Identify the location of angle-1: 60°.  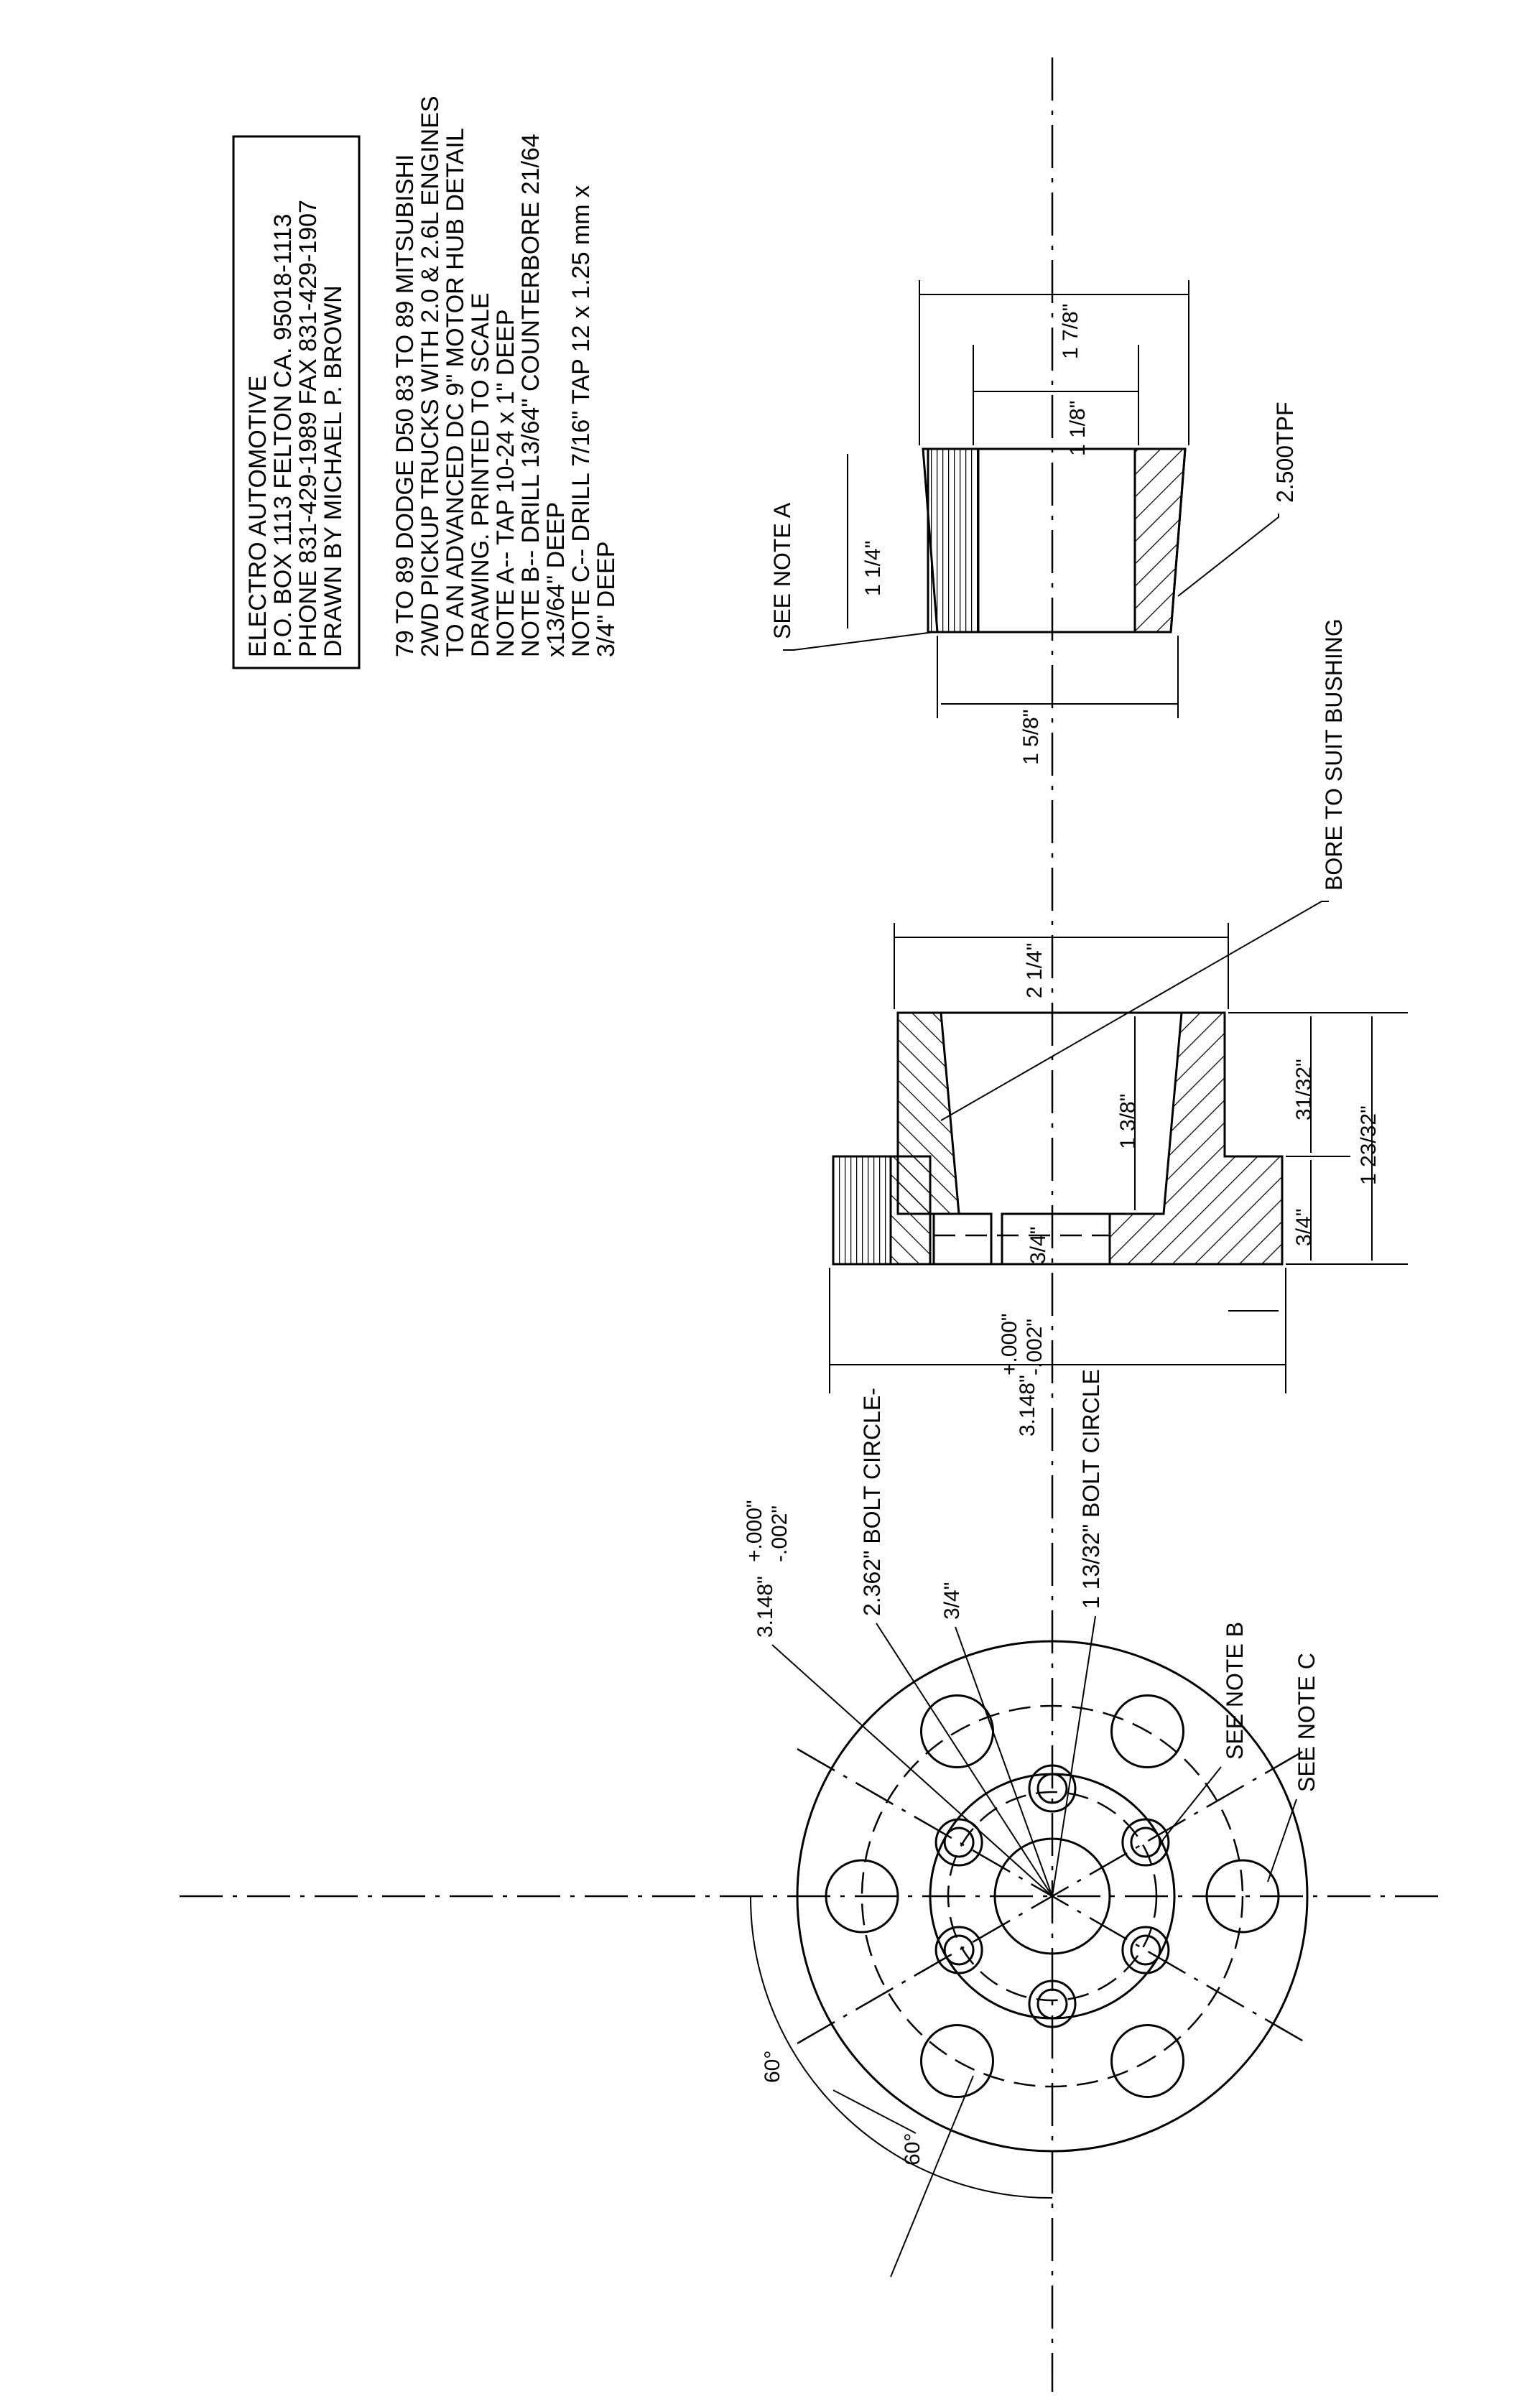
(772, 2067).